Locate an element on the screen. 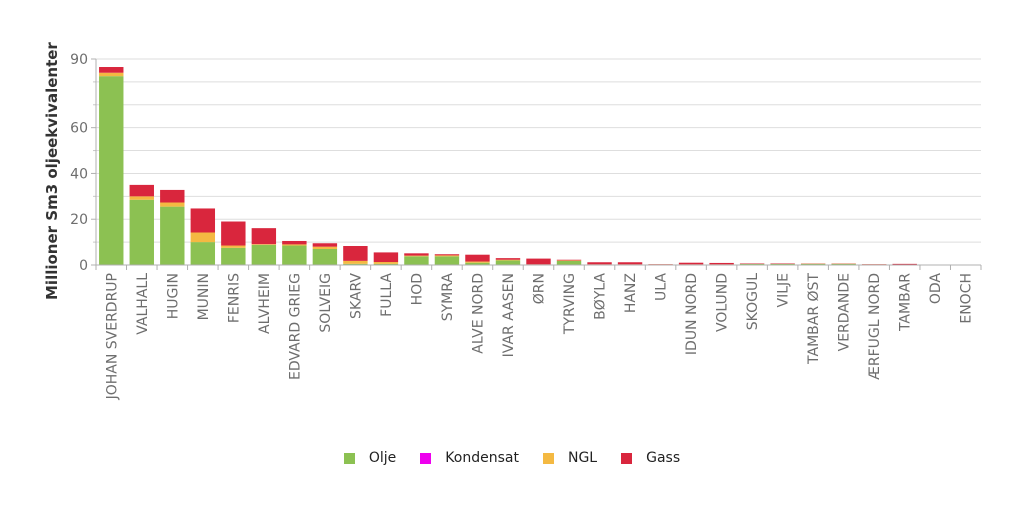 The image size is (1024, 510). category-label: ODA is located at coordinates (936, 289).